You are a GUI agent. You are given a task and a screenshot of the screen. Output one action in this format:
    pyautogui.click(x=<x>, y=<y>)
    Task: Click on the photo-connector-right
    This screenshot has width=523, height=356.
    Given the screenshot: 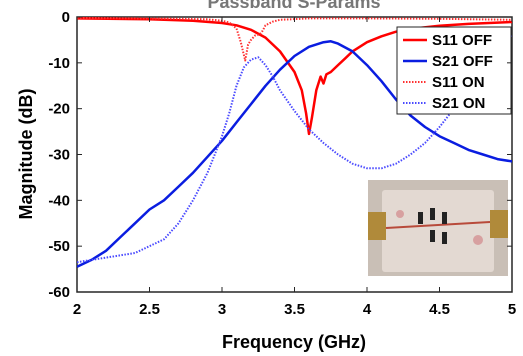 What is the action you would take?
    pyautogui.click(x=499, y=224)
    